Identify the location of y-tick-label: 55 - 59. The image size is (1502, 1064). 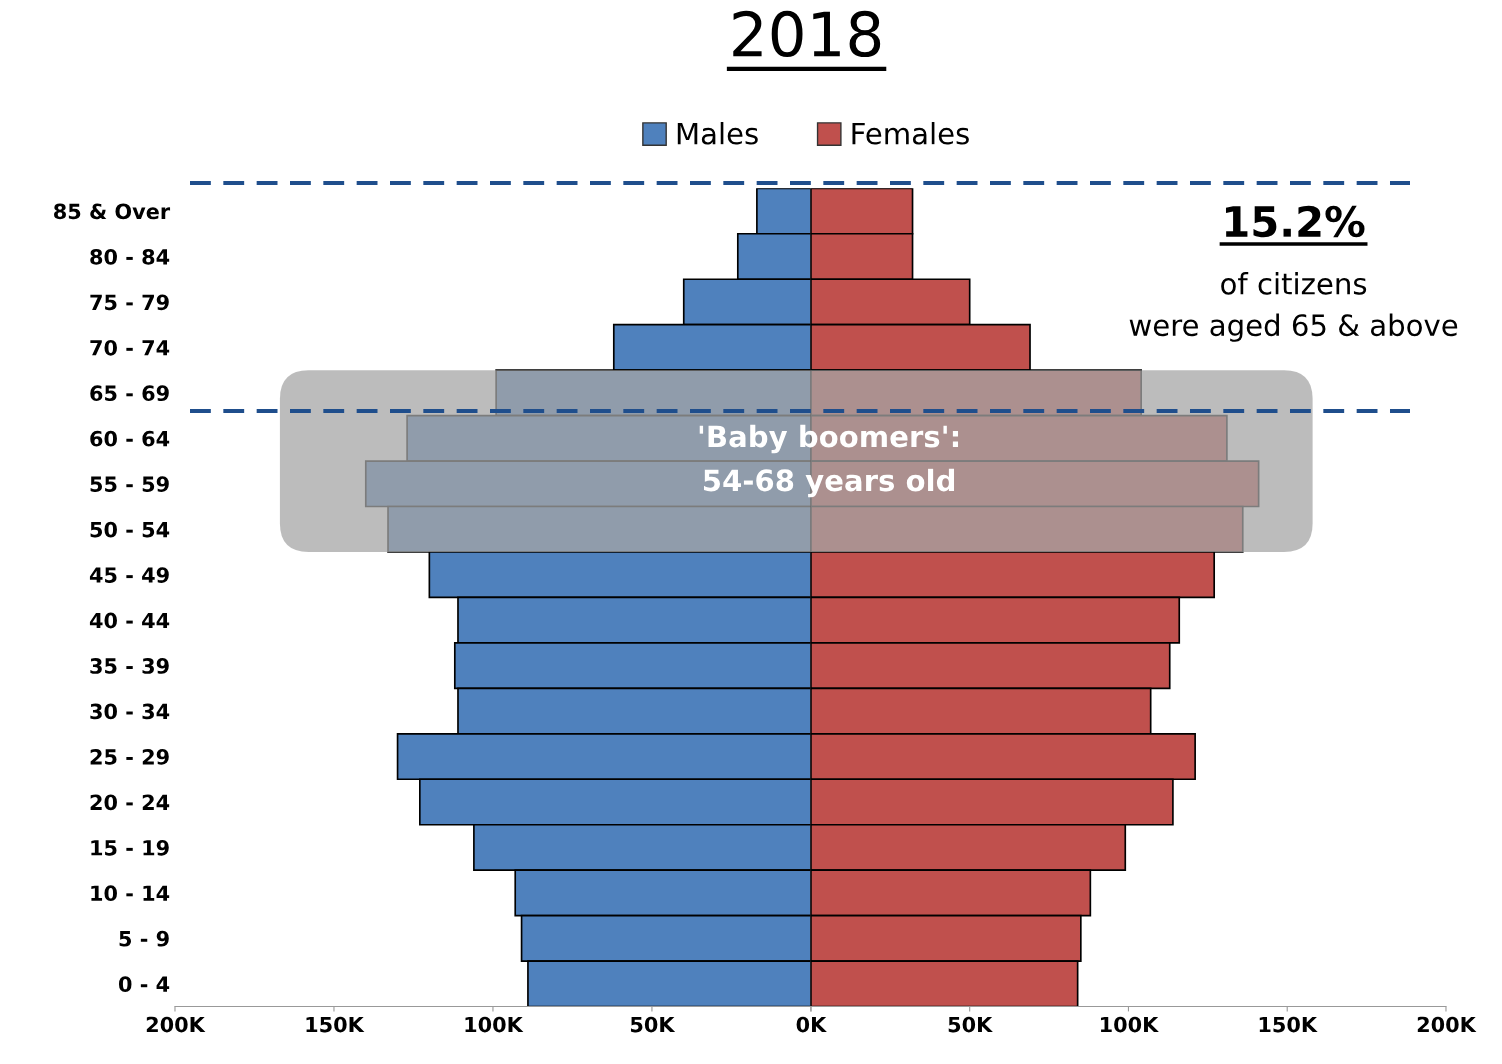
(129, 484).